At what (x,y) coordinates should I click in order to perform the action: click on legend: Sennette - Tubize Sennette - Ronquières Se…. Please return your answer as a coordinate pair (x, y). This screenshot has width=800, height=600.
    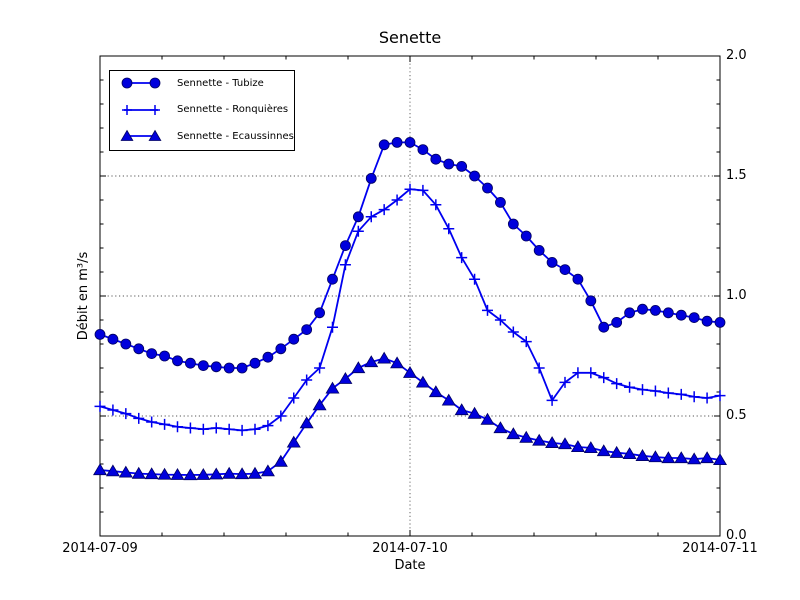
    Looking at the image, I should click on (202, 110).